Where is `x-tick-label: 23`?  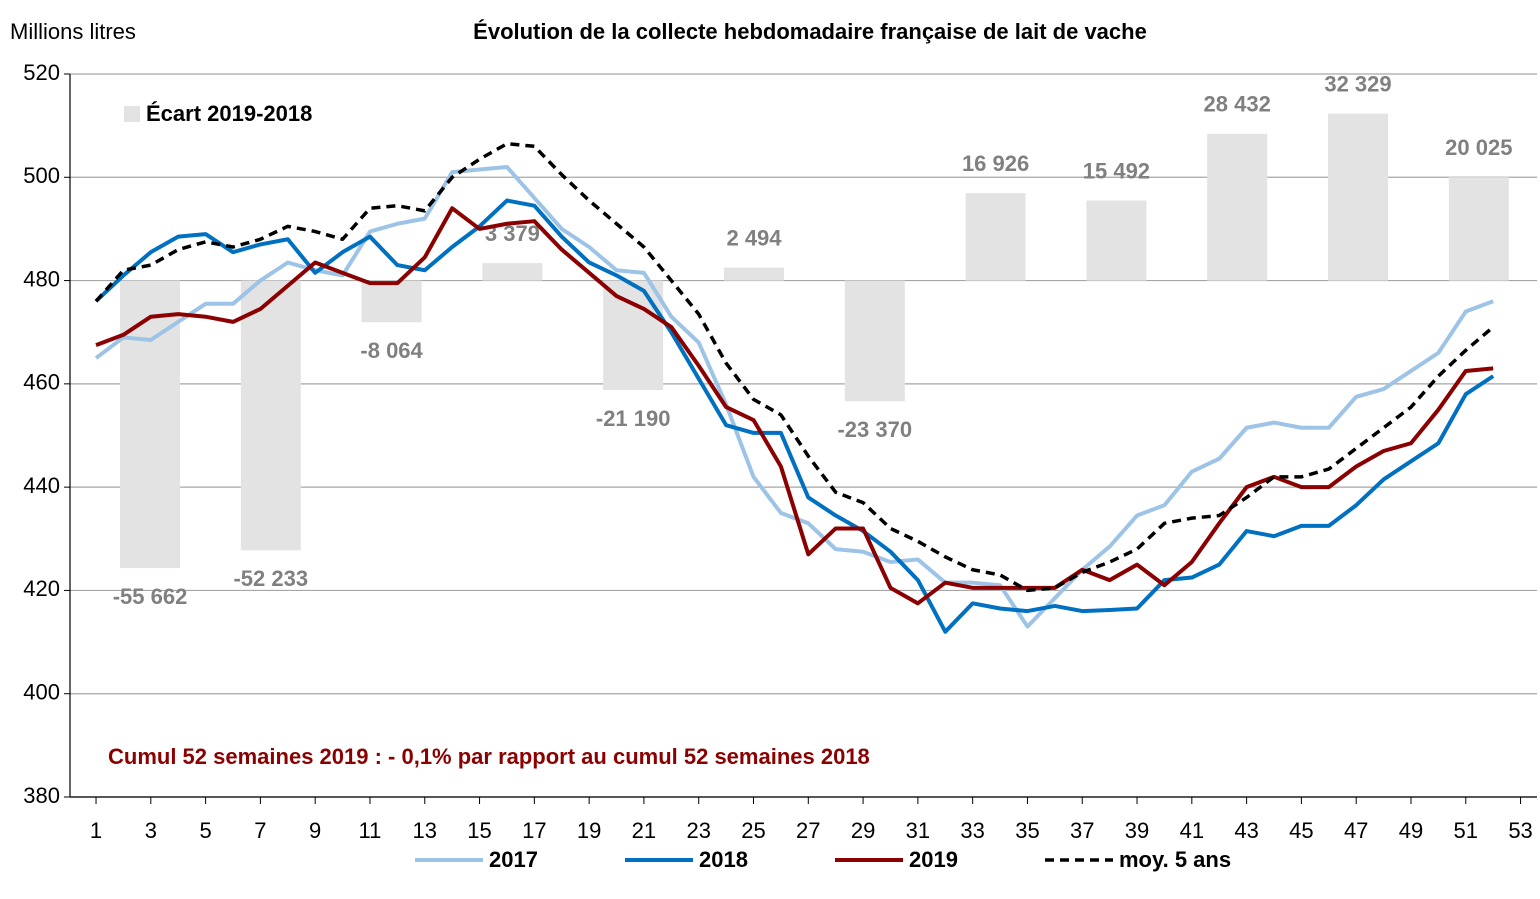 x-tick-label: 23 is located at coordinates (698, 830).